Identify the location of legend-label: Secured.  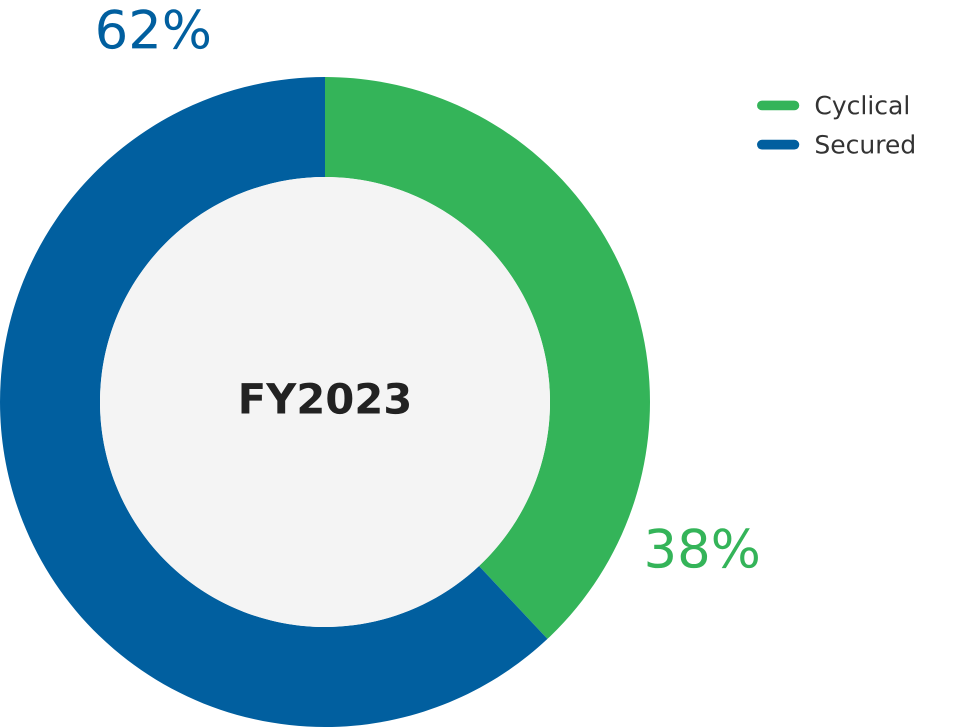
(865, 144).